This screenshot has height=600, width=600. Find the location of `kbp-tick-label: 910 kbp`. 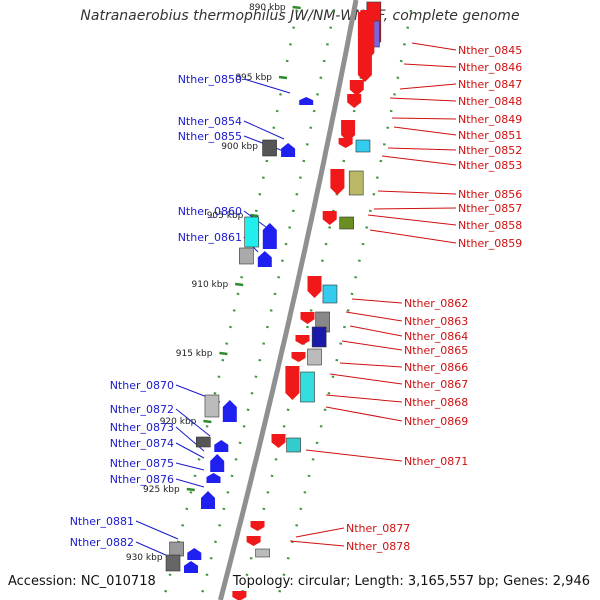

kbp-tick-label: 910 kbp is located at coordinates (210, 285).